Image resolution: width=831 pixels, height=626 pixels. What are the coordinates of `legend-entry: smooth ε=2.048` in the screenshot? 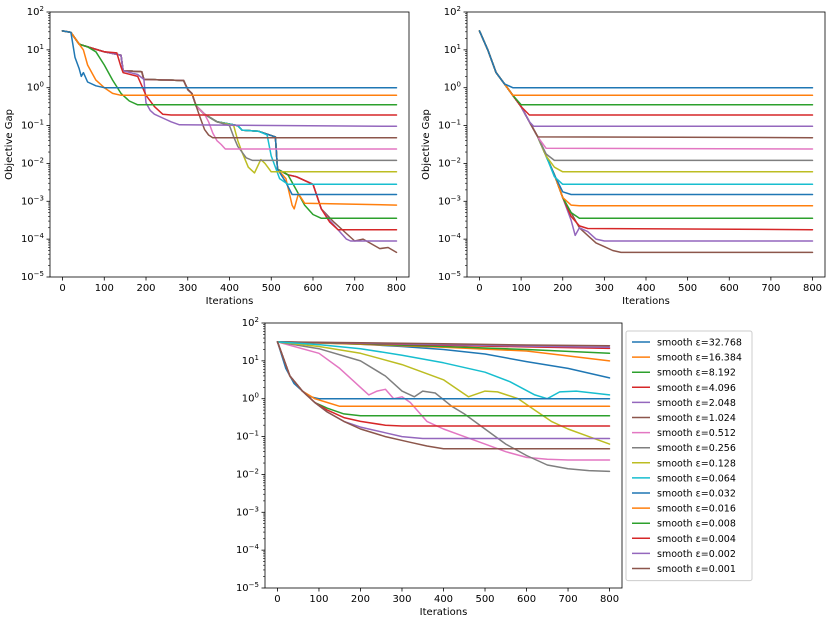 It's located at (696, 403).